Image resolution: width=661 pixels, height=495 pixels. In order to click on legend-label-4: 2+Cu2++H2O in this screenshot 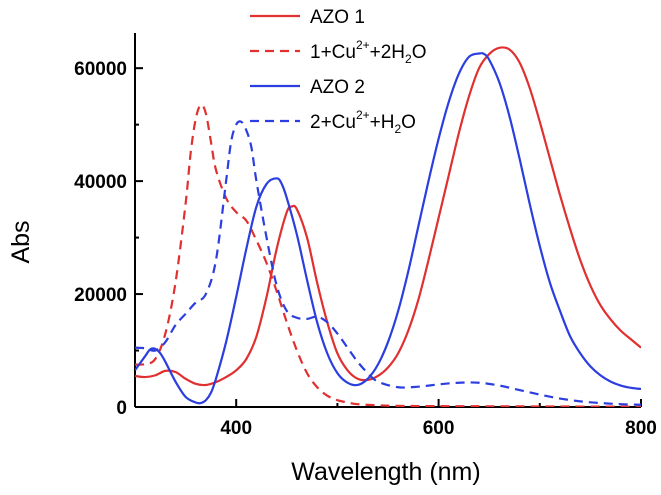, I will do `click(363, 122)`.